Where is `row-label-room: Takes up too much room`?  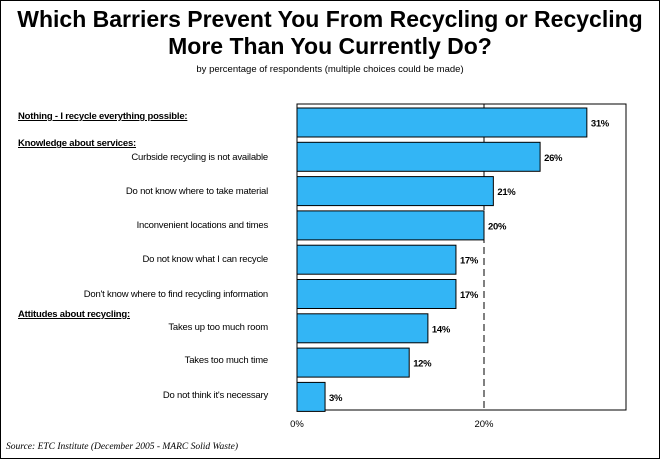 row-label-room: Takes up too much room is located at coordinates (218, 327).